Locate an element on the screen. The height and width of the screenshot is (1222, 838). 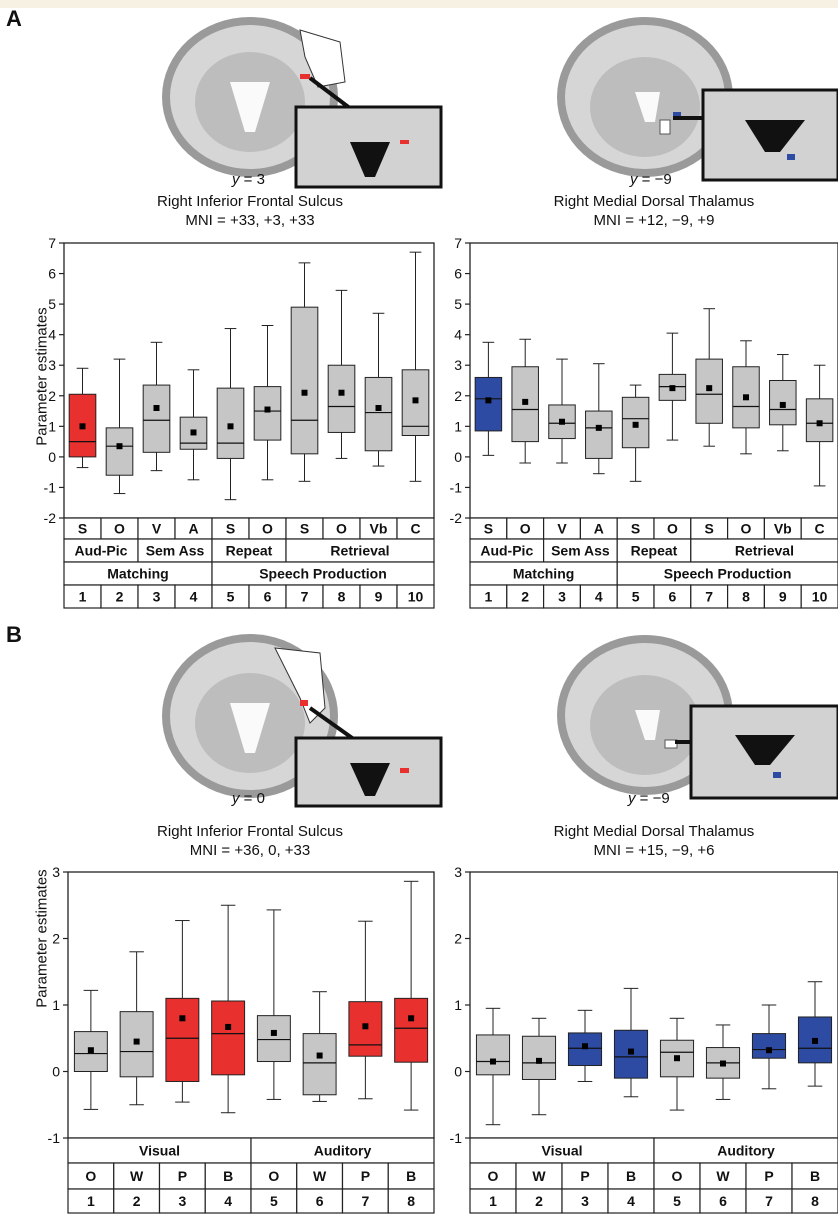
slice-label-b-right: y = −9 is located at coordinates (649, 798).